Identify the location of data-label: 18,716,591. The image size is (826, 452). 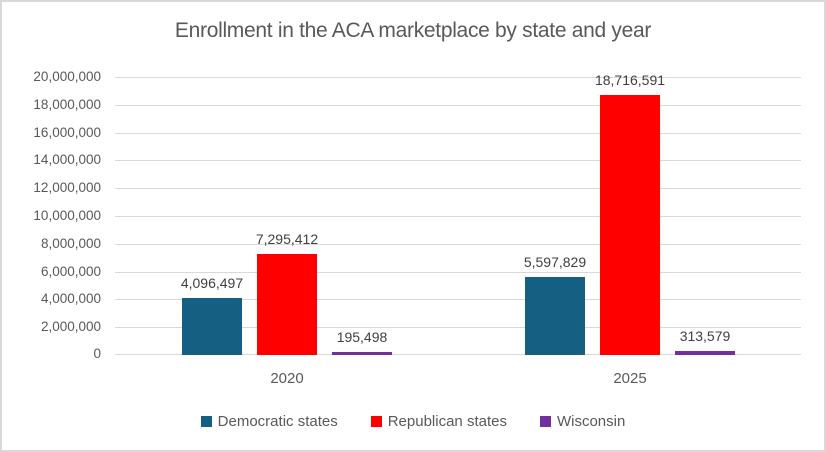
(630, 80).